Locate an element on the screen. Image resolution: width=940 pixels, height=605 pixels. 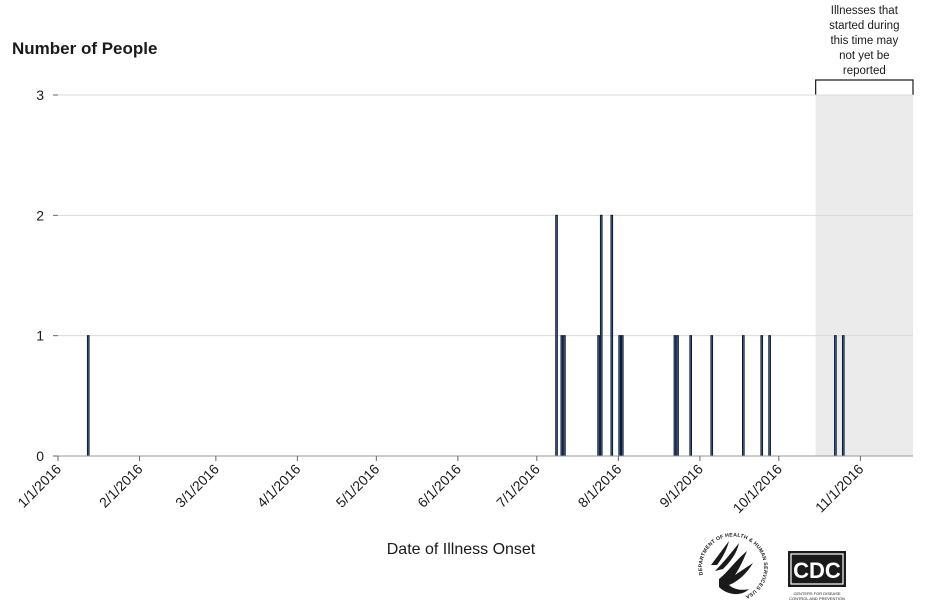
shaded-region-label-line: this time may is located at coordinates (864, 41).